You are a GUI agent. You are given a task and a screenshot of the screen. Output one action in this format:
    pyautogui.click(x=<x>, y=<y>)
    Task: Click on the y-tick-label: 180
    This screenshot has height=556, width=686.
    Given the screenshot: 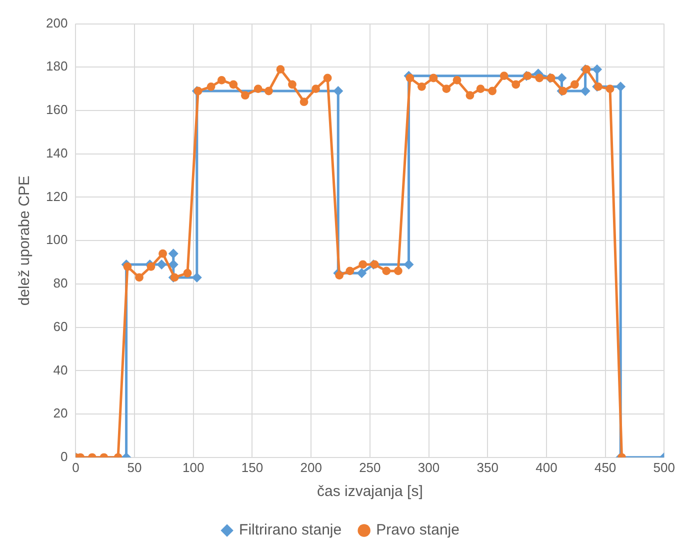 What is the action you would take?
    pyautogui.click(x=57, y=66)
    